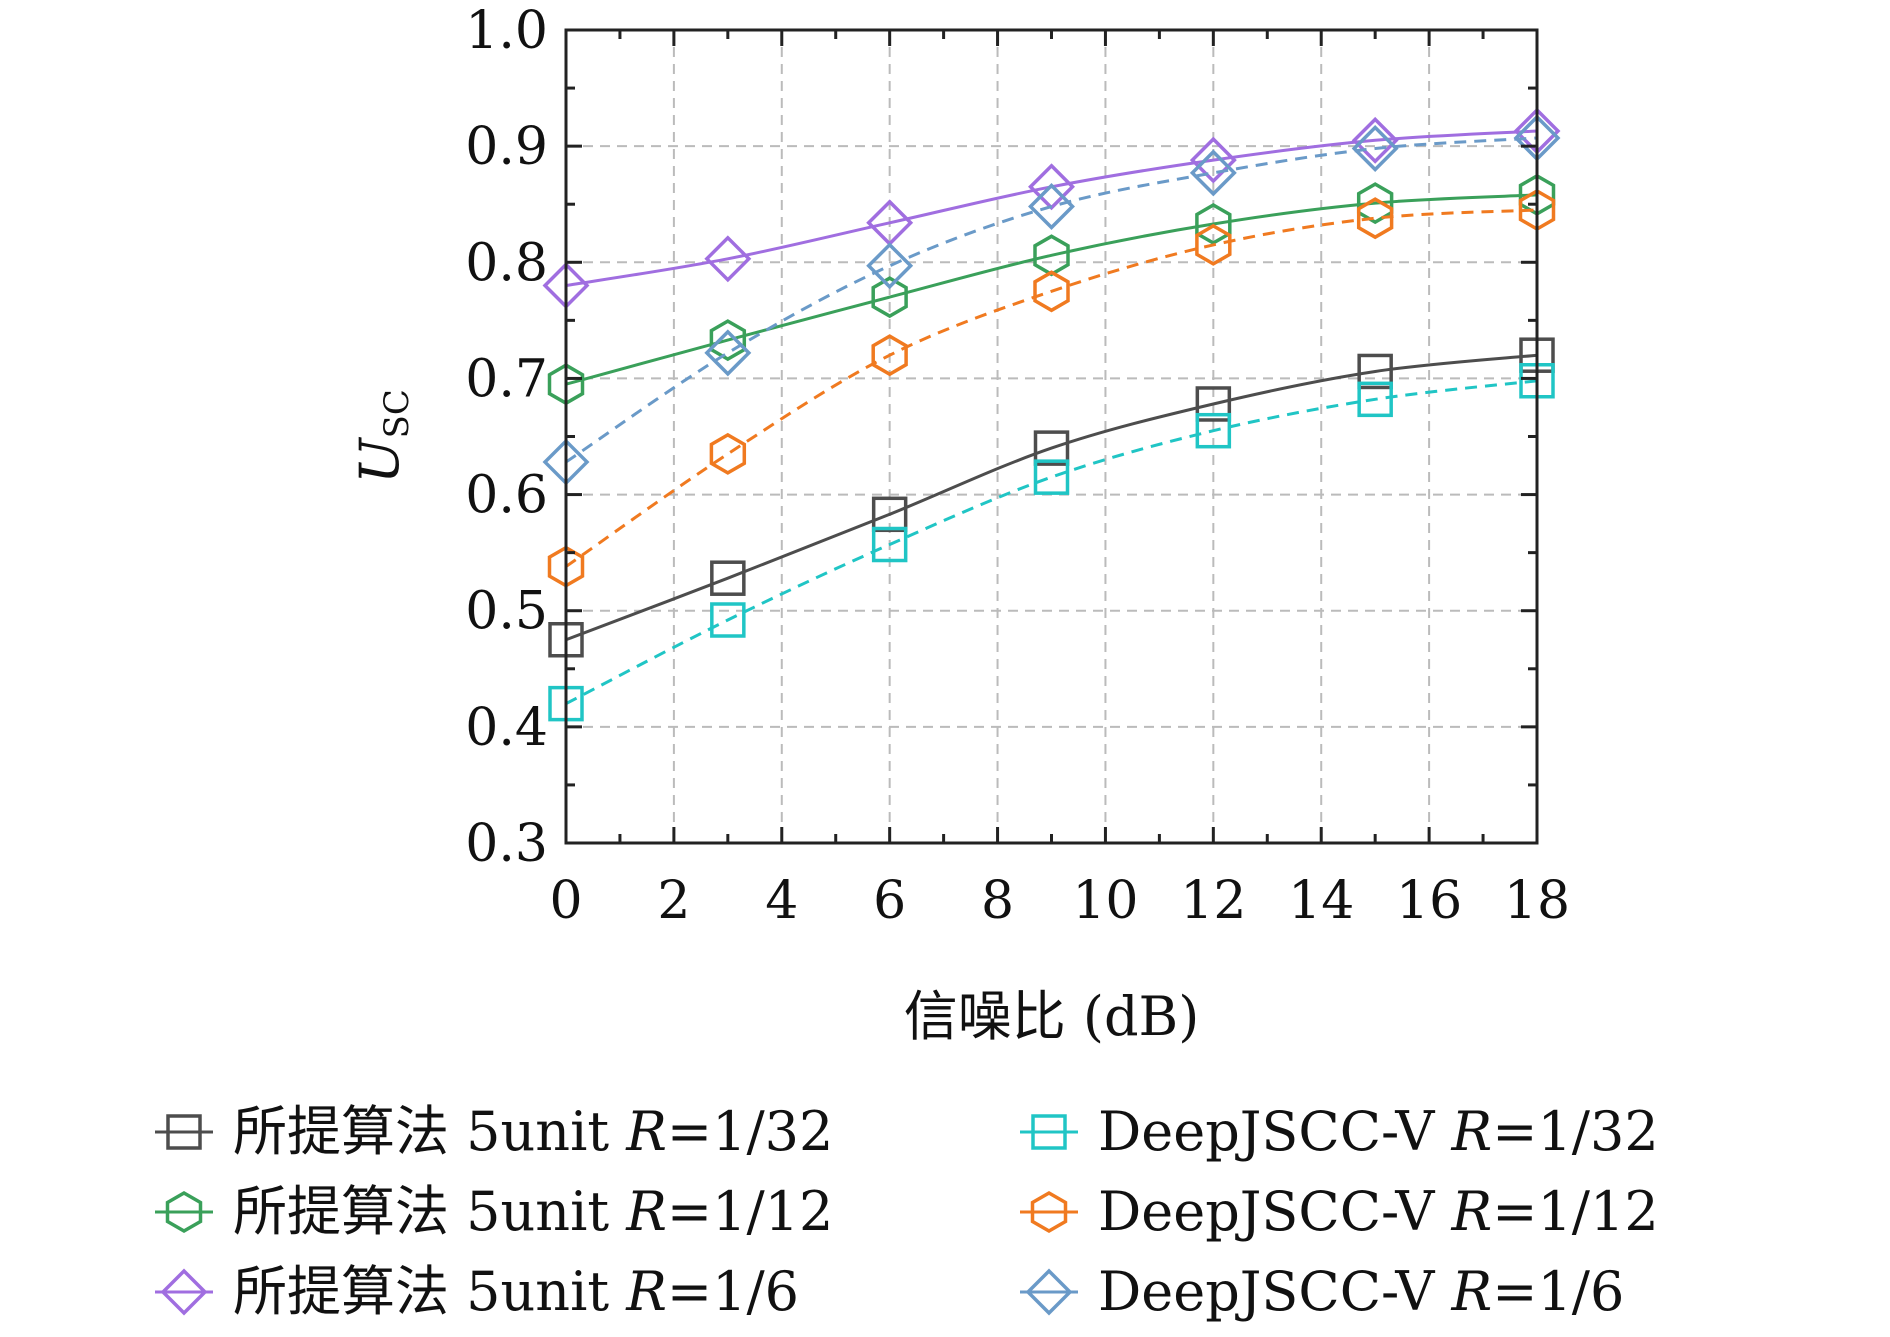 This screenshot has width=1890, height=1337. Describe the element at coordinates (506, 437) in the screenshot. I see `y-tick-labels: 0.3 0.4 0.5 0.6 0.7 0.8 0.9 1.0` at that location.